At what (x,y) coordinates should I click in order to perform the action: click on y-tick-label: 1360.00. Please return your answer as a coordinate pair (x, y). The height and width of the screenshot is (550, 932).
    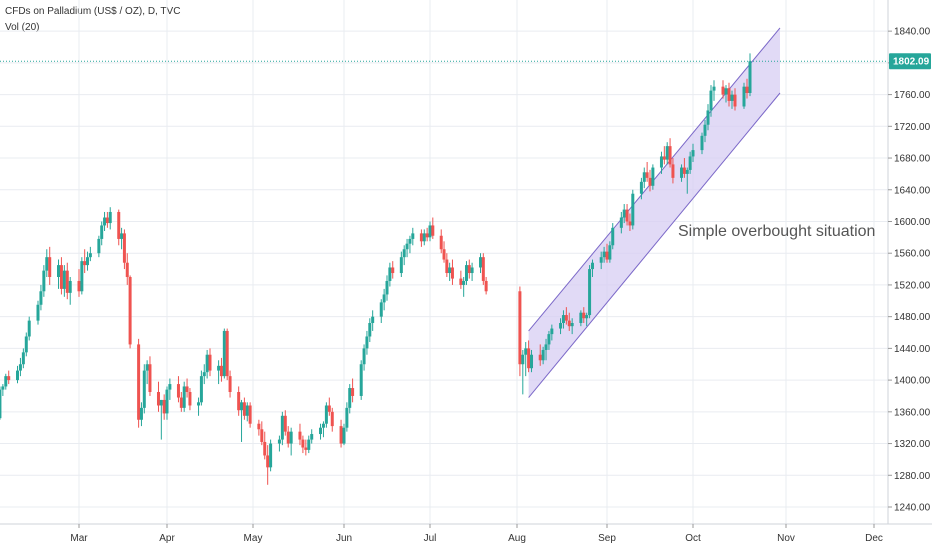
    Looking at the image, I should click on (912, 412).